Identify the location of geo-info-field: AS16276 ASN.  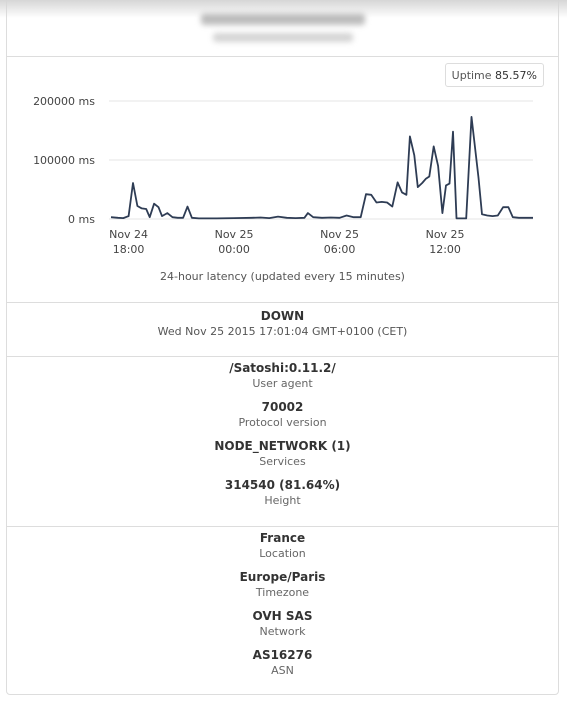
(282, 662).